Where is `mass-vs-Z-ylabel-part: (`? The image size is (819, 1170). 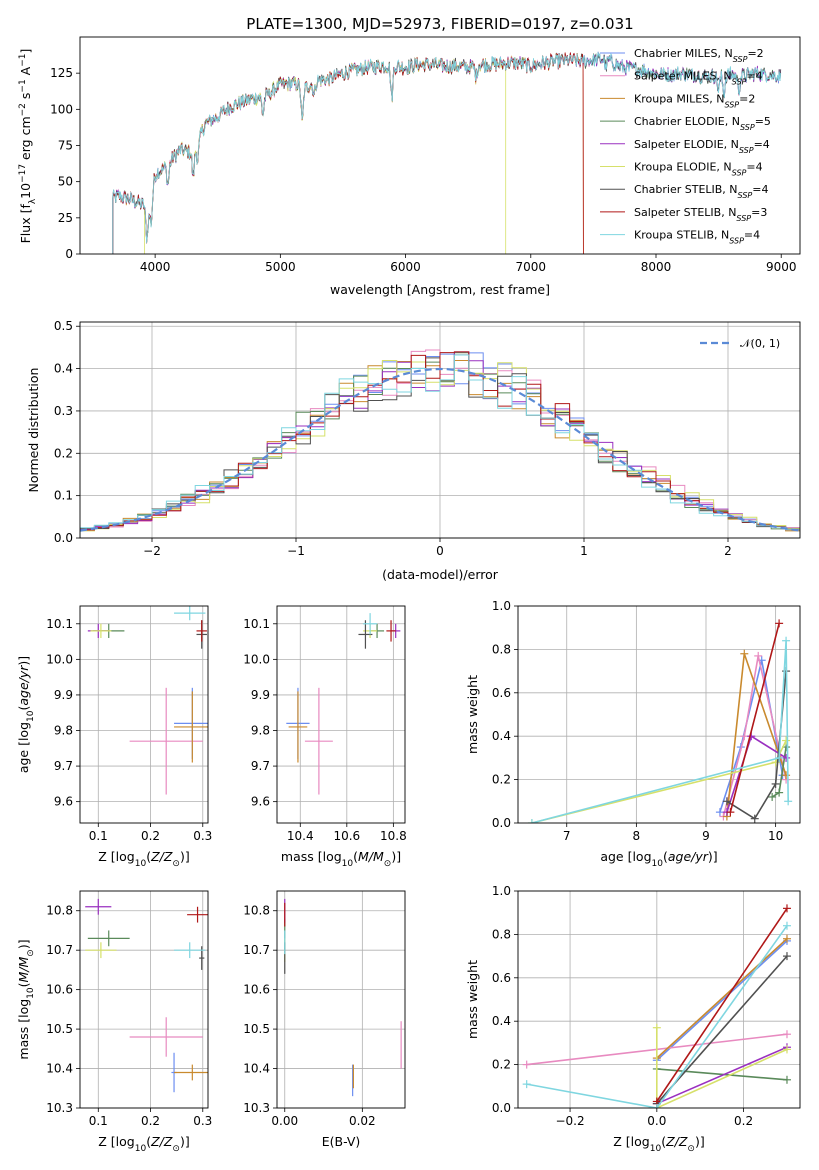 mass-vs-Z-ylabel-part: ( is located at coordinates (23, 984).